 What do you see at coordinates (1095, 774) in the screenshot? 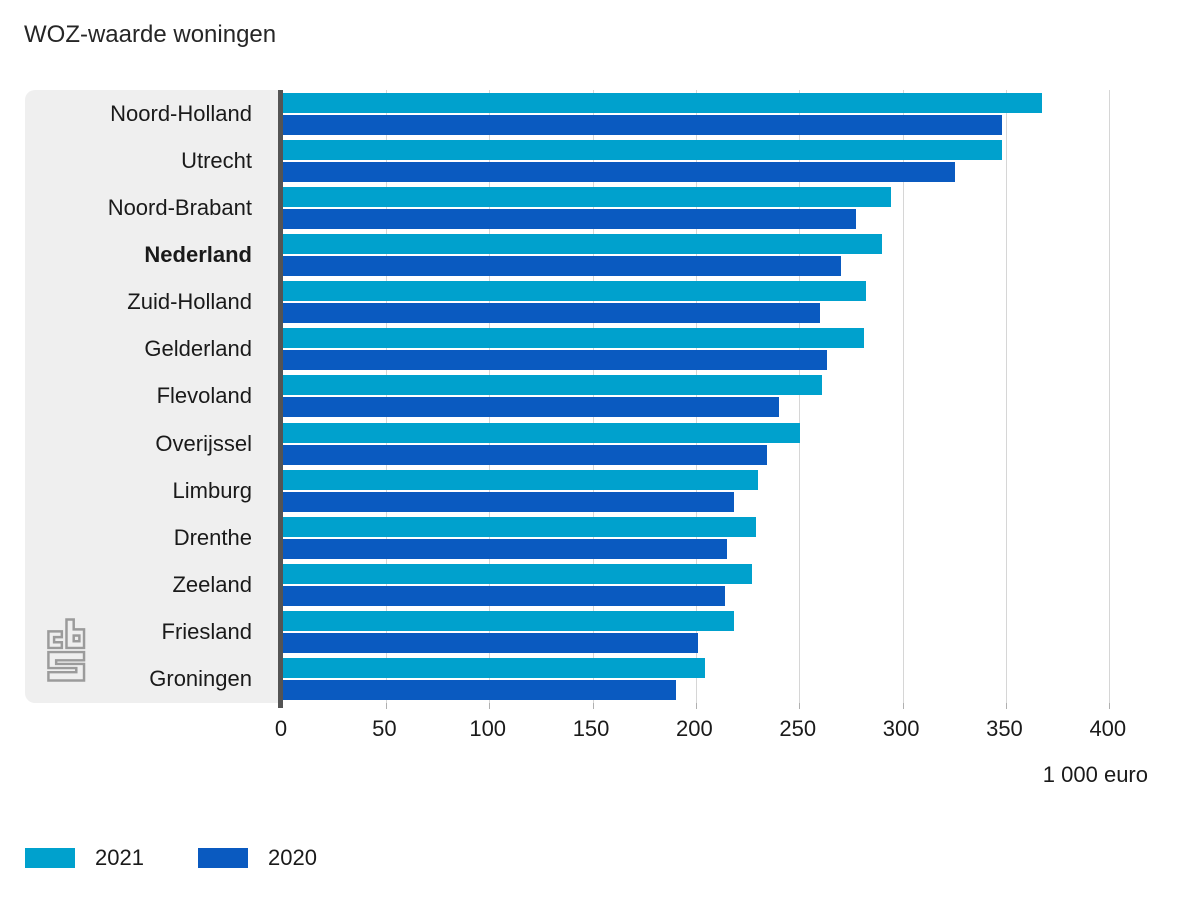
I see `x-axis-unit-label: 1 000 euro` at bounding box center [1095, 774].